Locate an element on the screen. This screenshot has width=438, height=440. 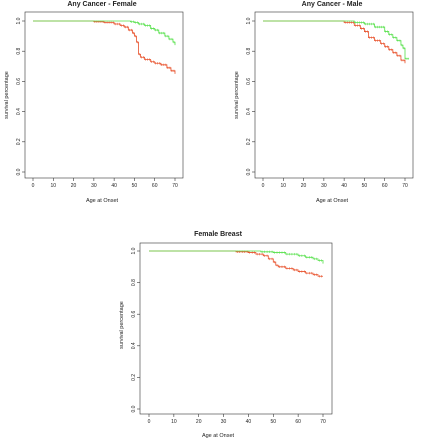
panel-title: Female Breast is located at coordinates (218, 234).